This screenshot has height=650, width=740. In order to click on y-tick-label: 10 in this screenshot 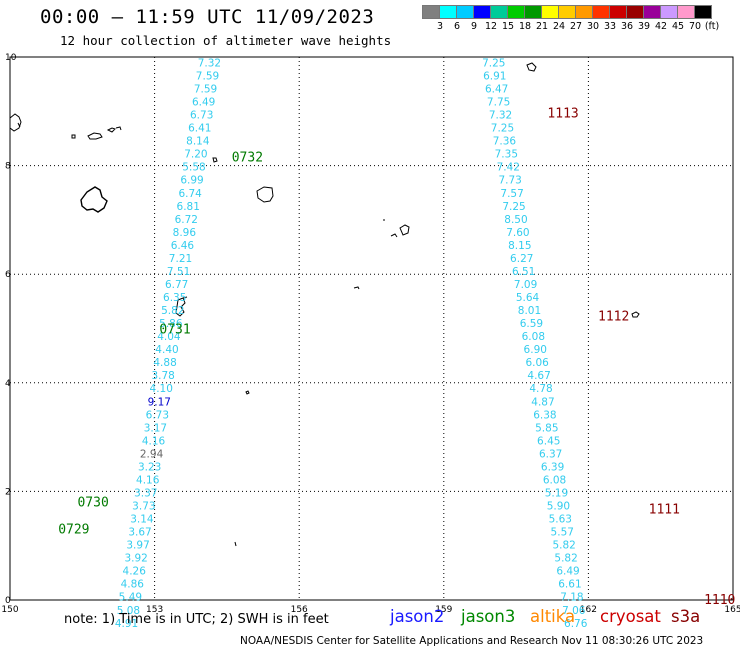, I will do `click(11, 58)`.